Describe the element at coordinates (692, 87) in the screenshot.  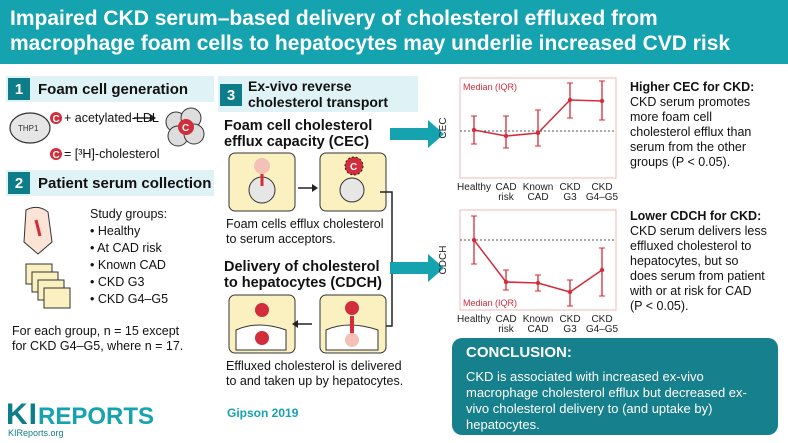
I see `higher-cec-title: Higher CEC for CKD:` at that location.